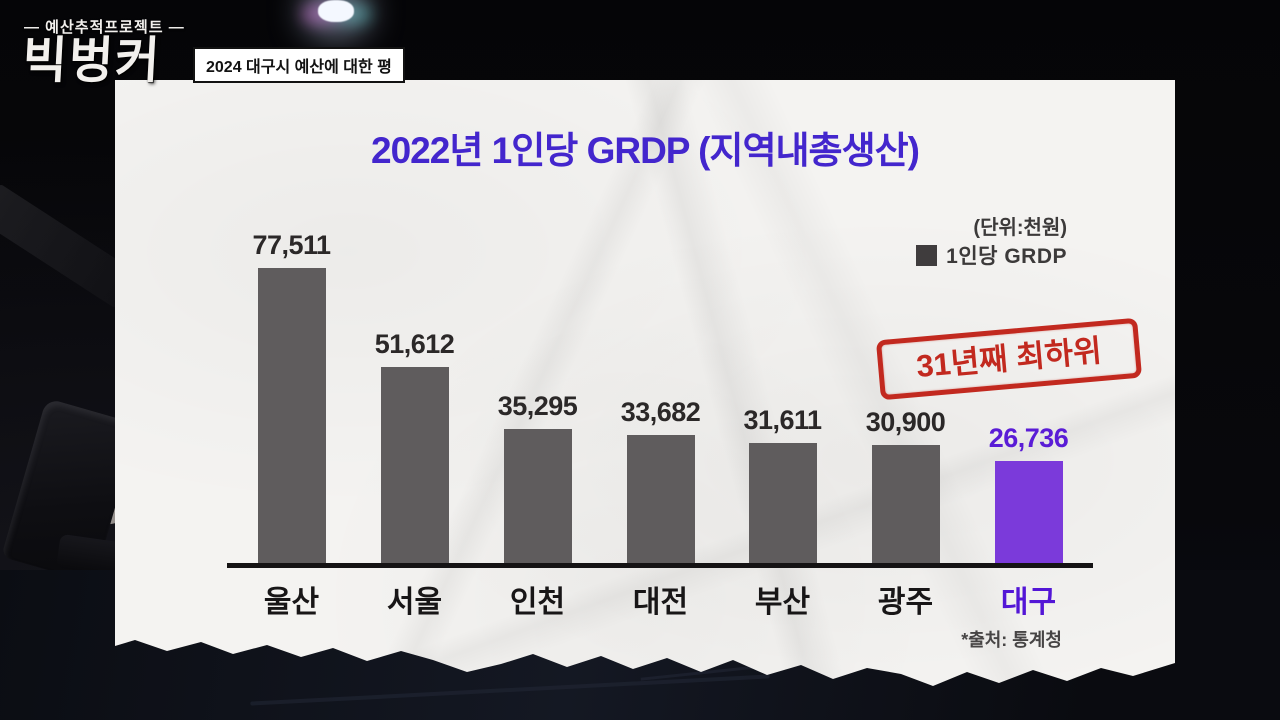 The image size is (1280, 720). What do you see at coordinates (660, 565) in the screenshot?
I see `x-axis-line` at bounding box center [660, 565].